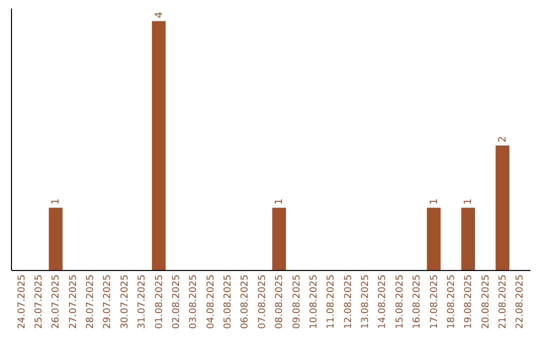 This screenshot has height=340, width=540. What do you see at coordinates (194, 301) in the screenshot?
I see `x-tick-label: 03.08.2025` at bounding box center [194, 301].